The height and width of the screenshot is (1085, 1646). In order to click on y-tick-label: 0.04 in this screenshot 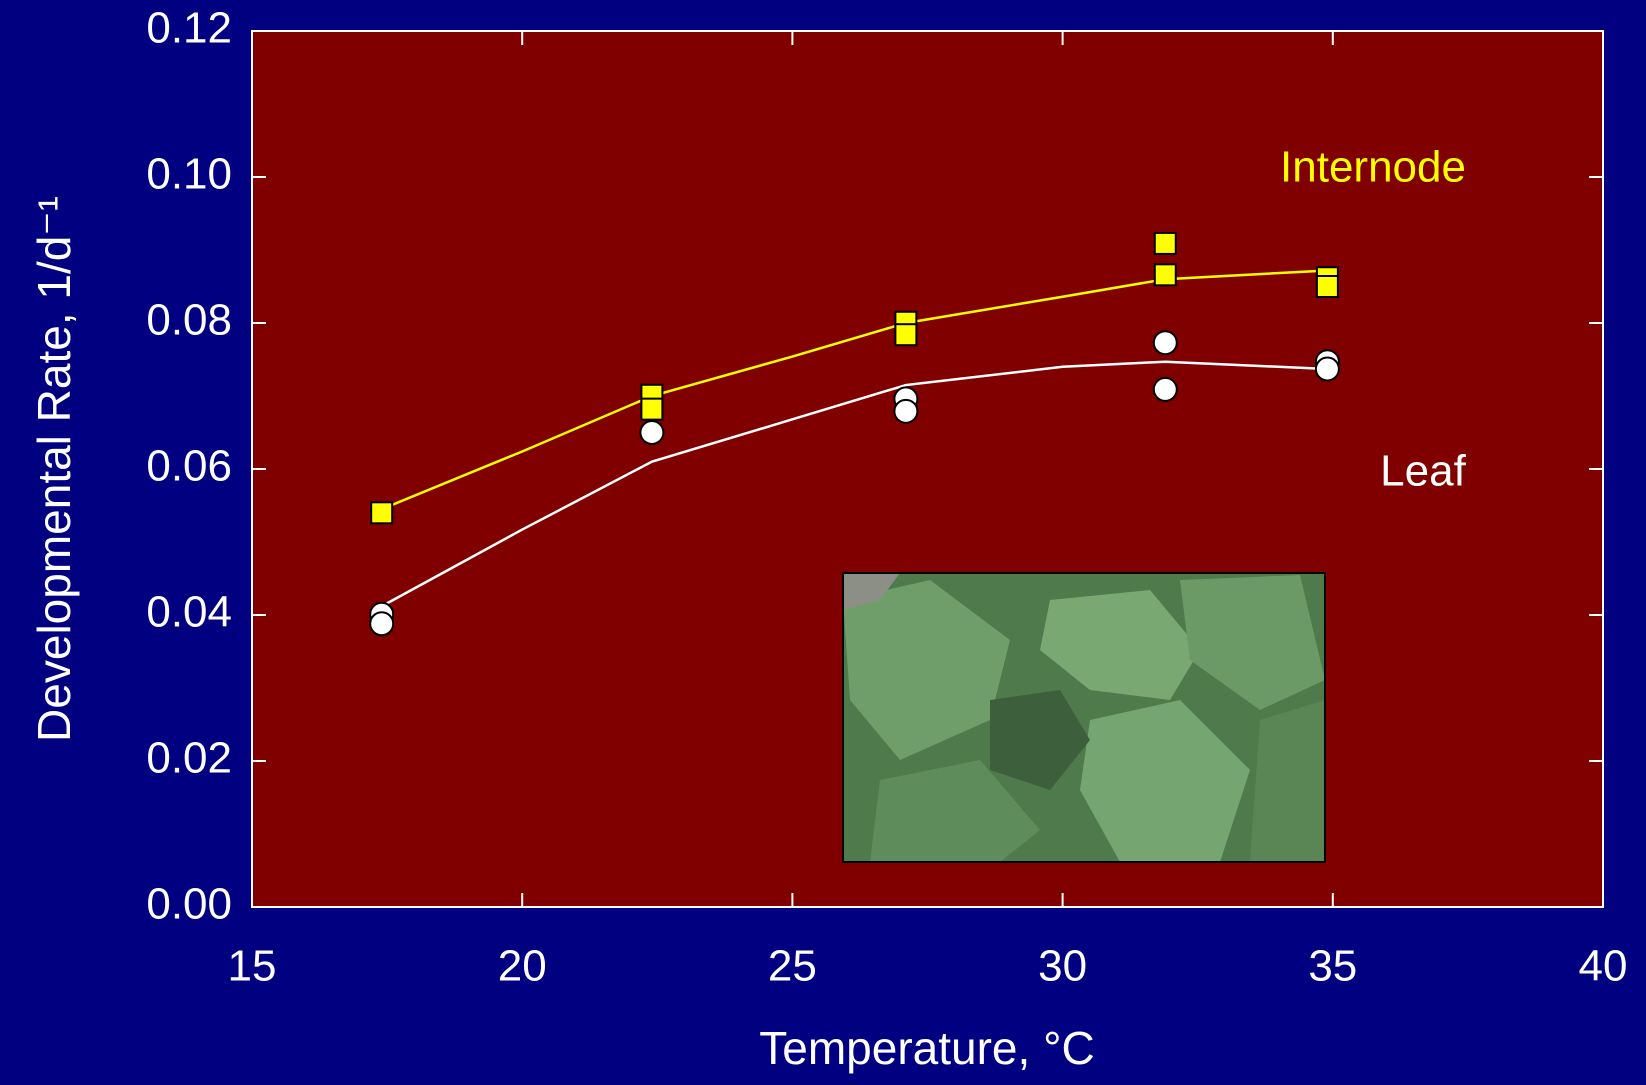, I will do `click(189, 612)`.